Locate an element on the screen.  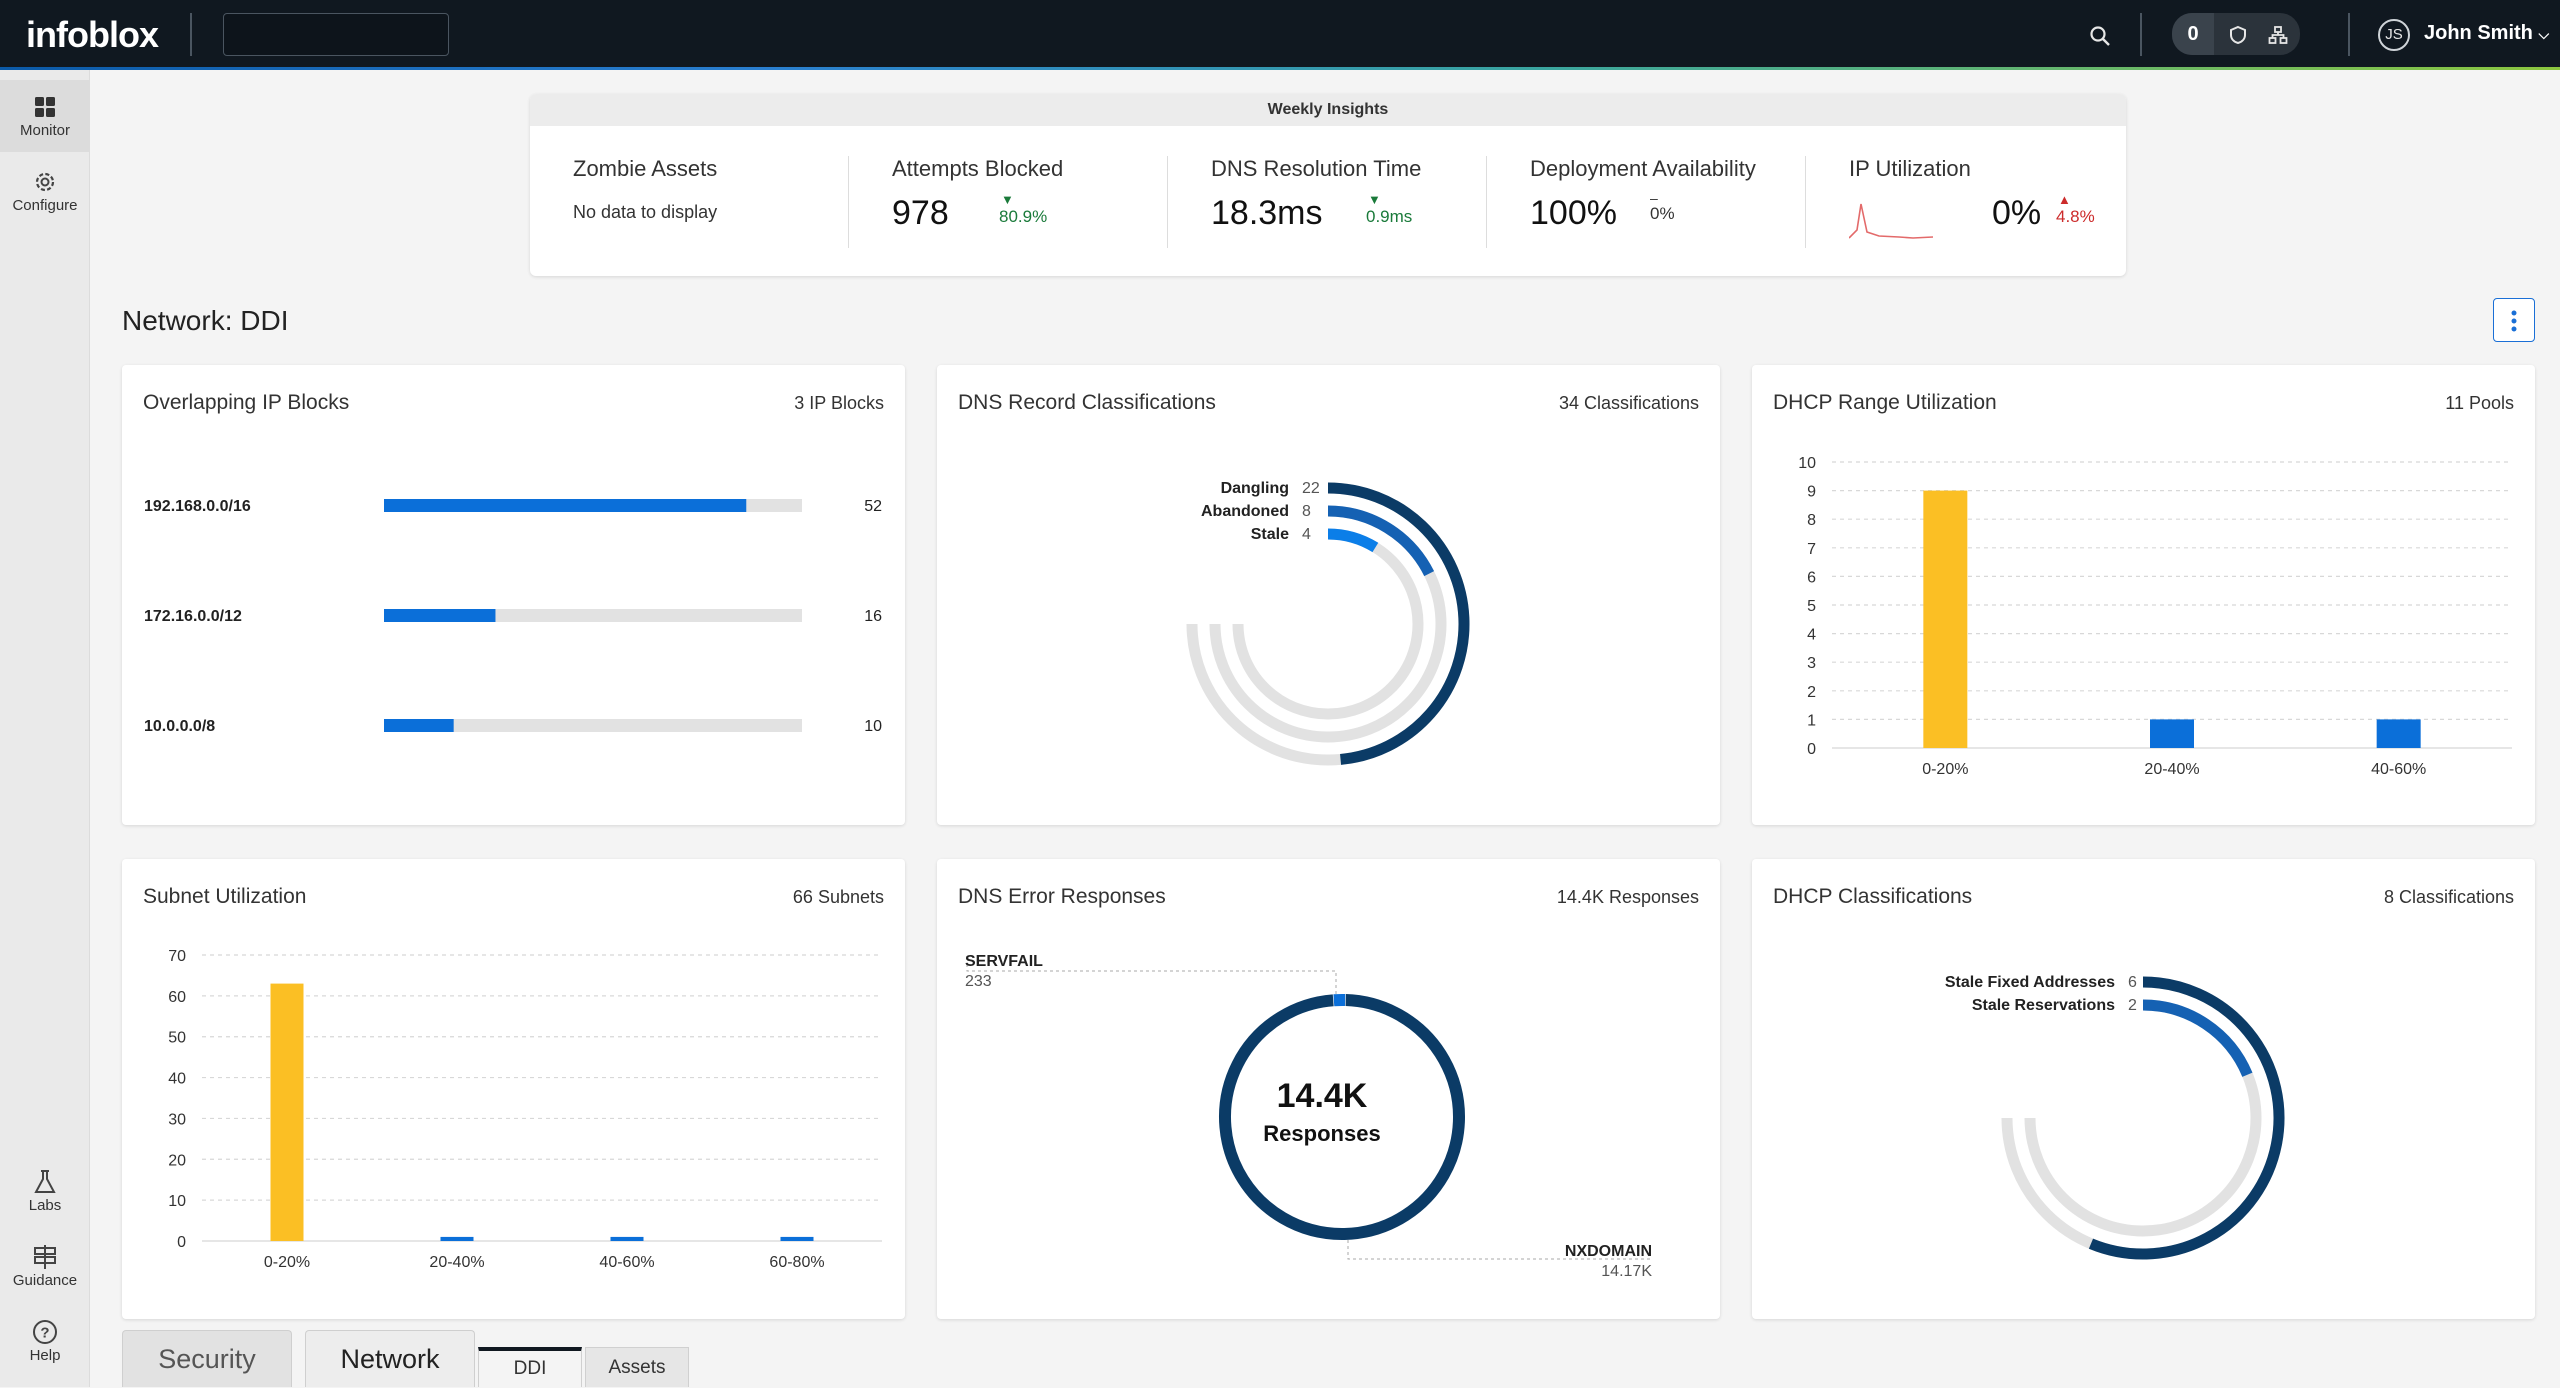
shield-icon is located at coordinates (2238, 34).